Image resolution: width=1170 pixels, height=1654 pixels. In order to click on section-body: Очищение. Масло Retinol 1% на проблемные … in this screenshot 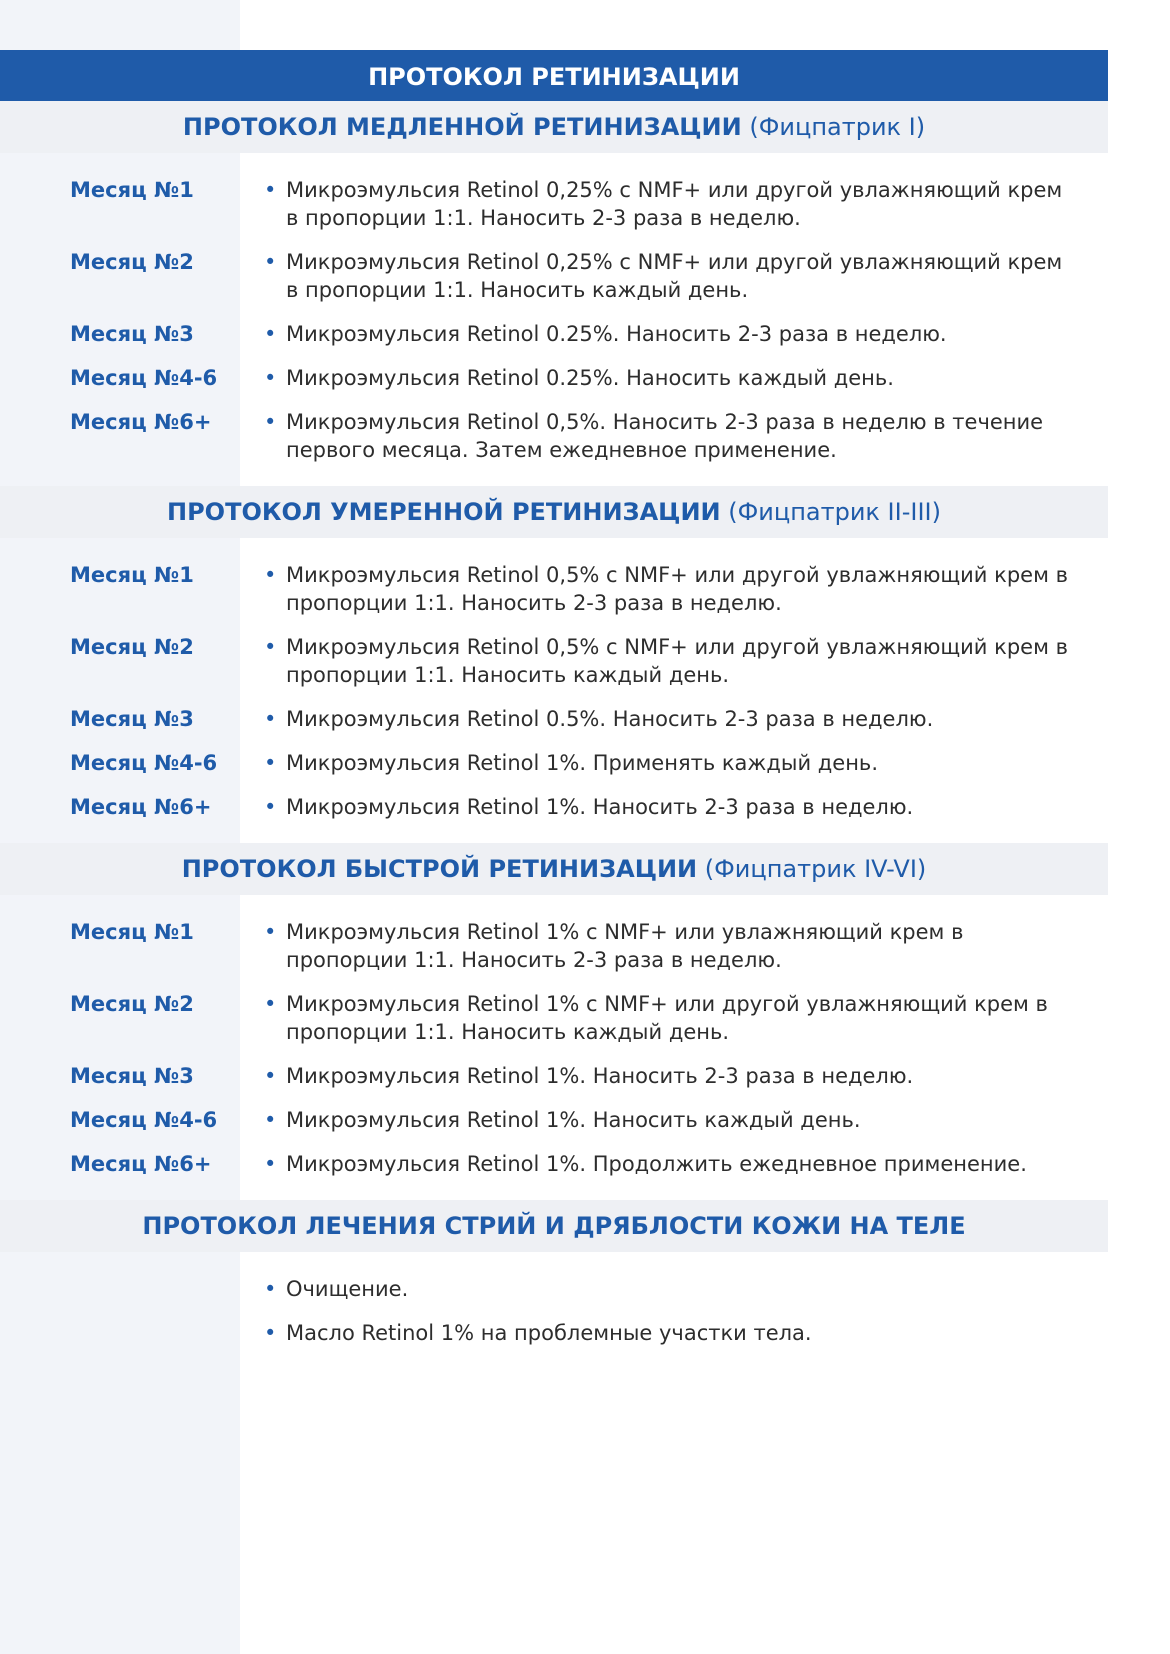, I will do `click(554, 1318)`.